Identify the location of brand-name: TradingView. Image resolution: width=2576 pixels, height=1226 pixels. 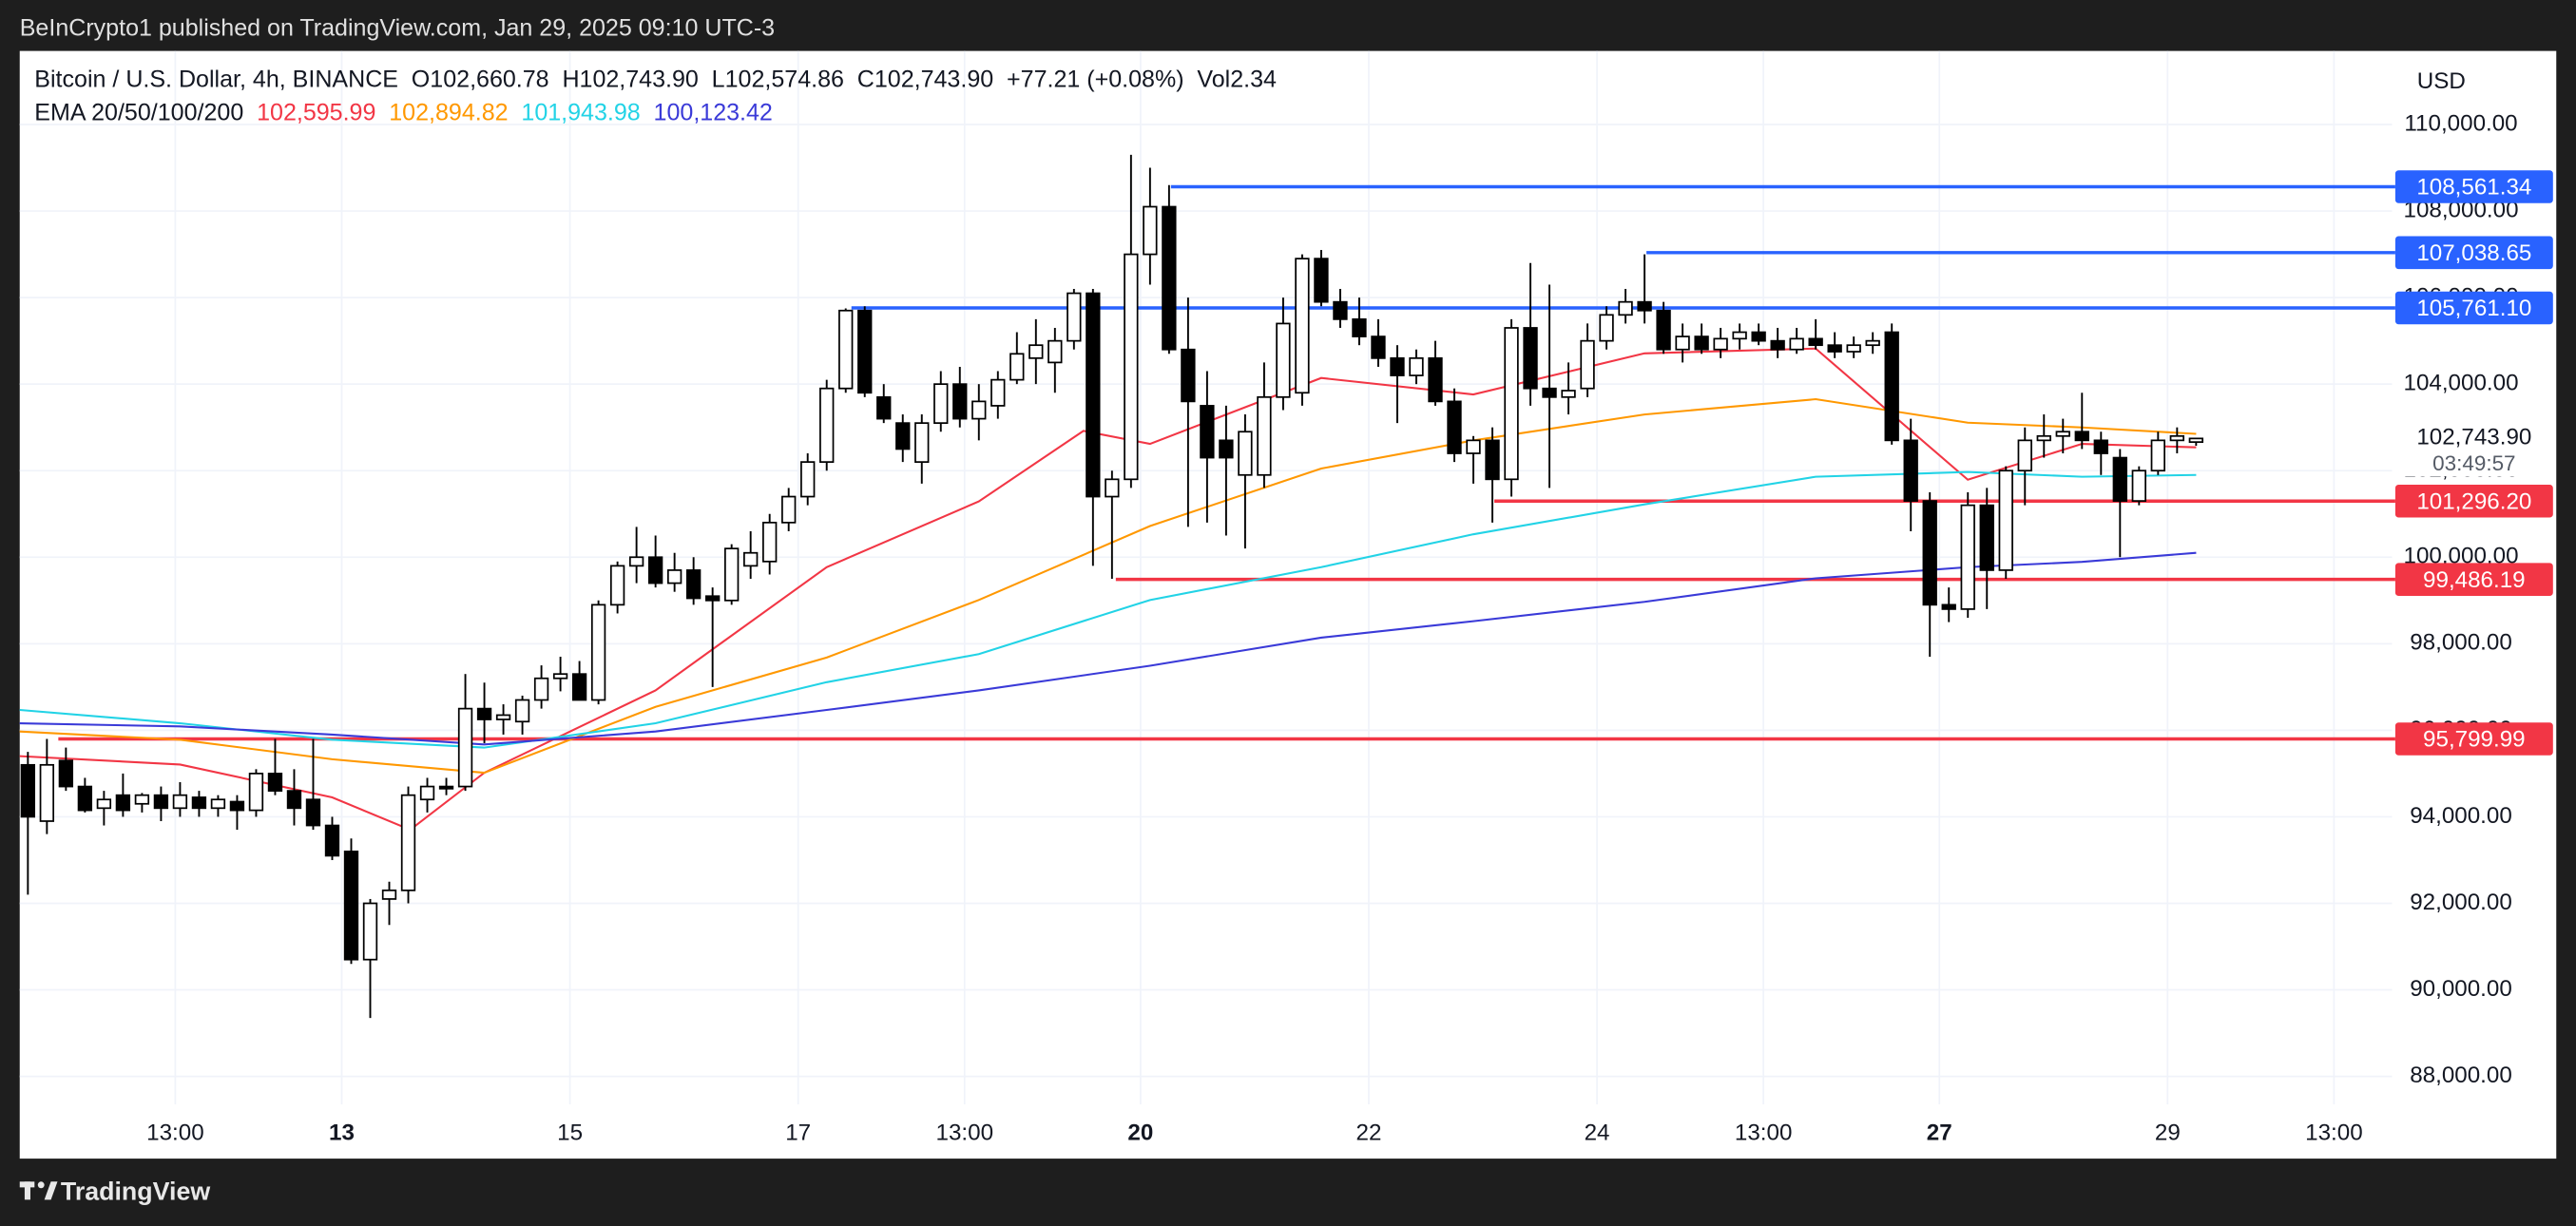
(135, 1191).